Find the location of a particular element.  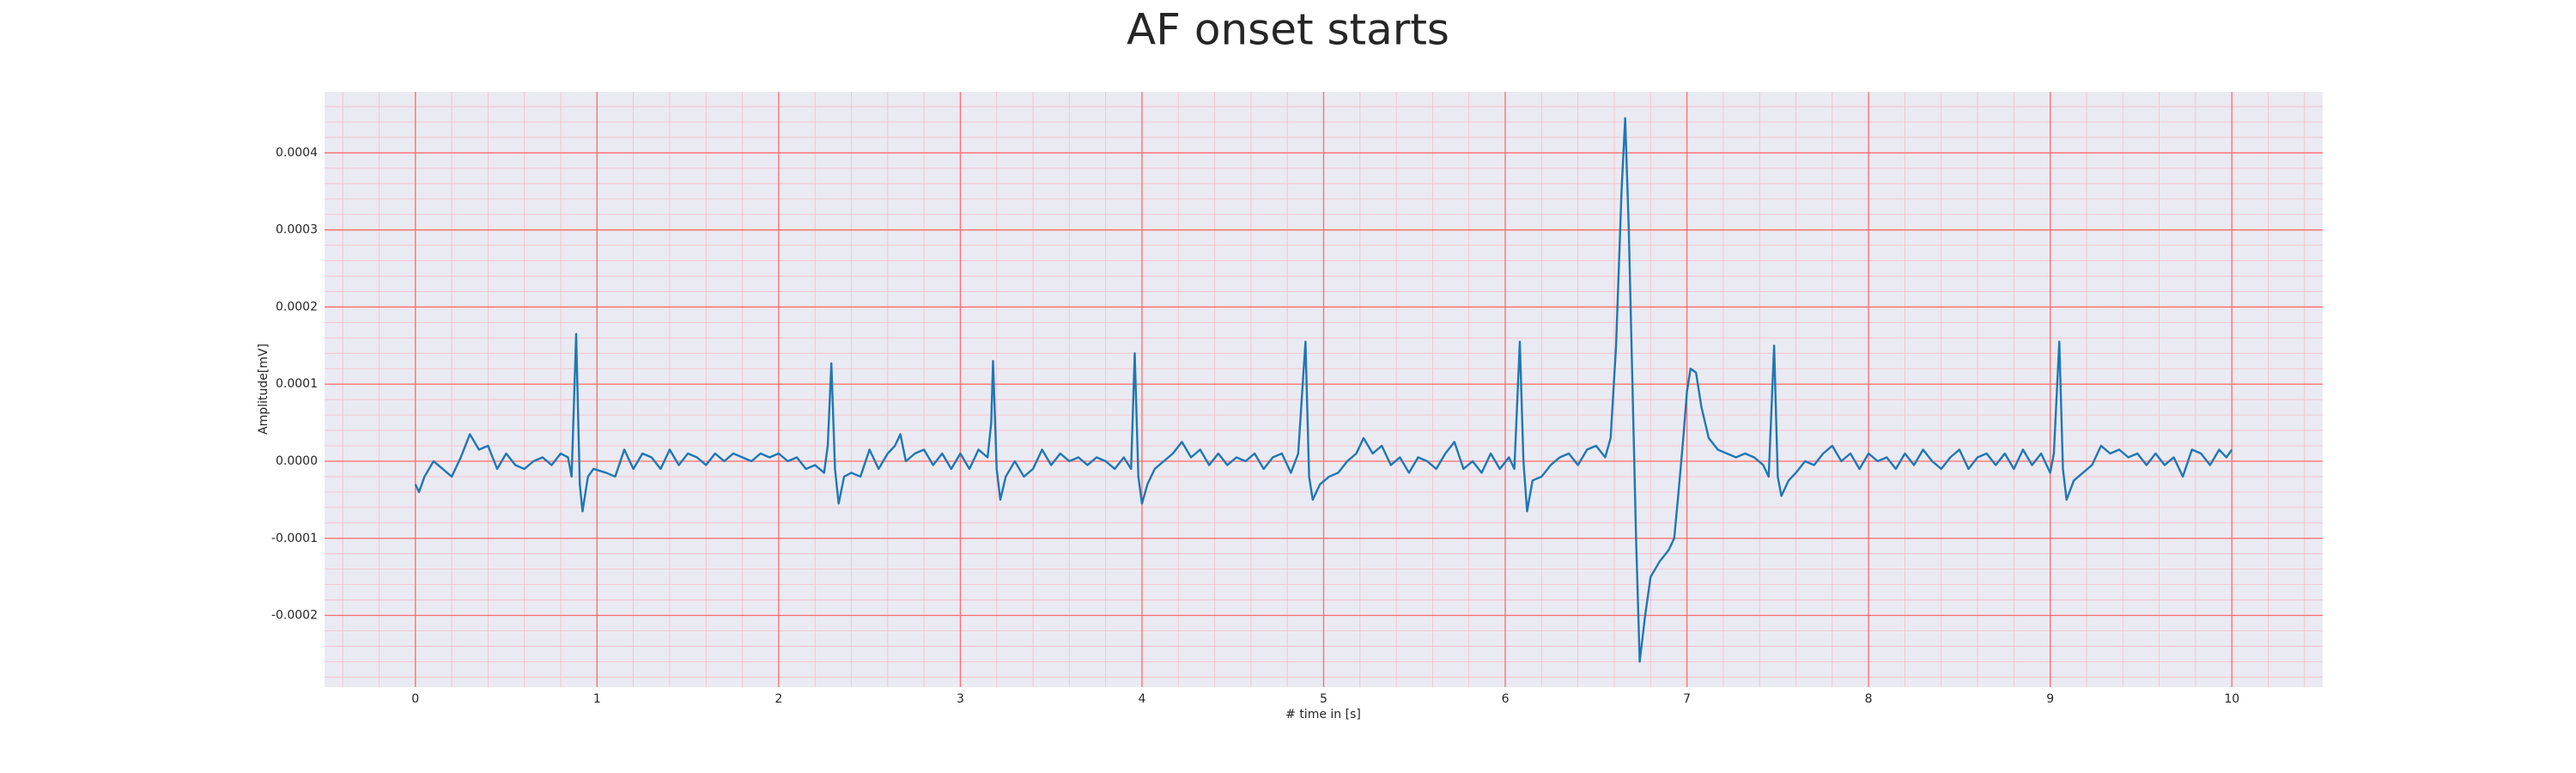

x-tick-label: 1 is located at coordinates (597, 699).